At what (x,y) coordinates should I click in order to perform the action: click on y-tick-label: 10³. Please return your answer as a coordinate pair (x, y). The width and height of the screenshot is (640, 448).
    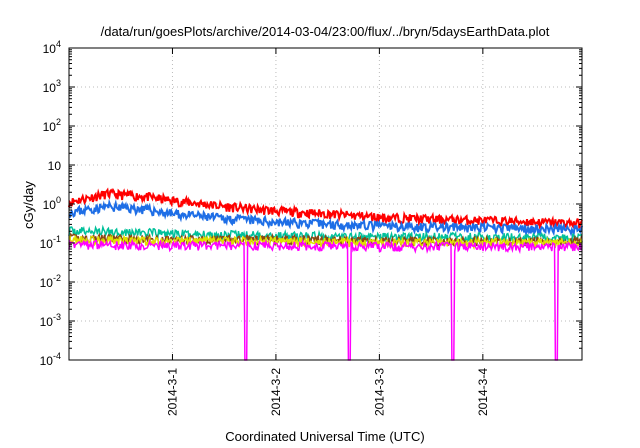
    Looking at the image, I should click on (52, 86).